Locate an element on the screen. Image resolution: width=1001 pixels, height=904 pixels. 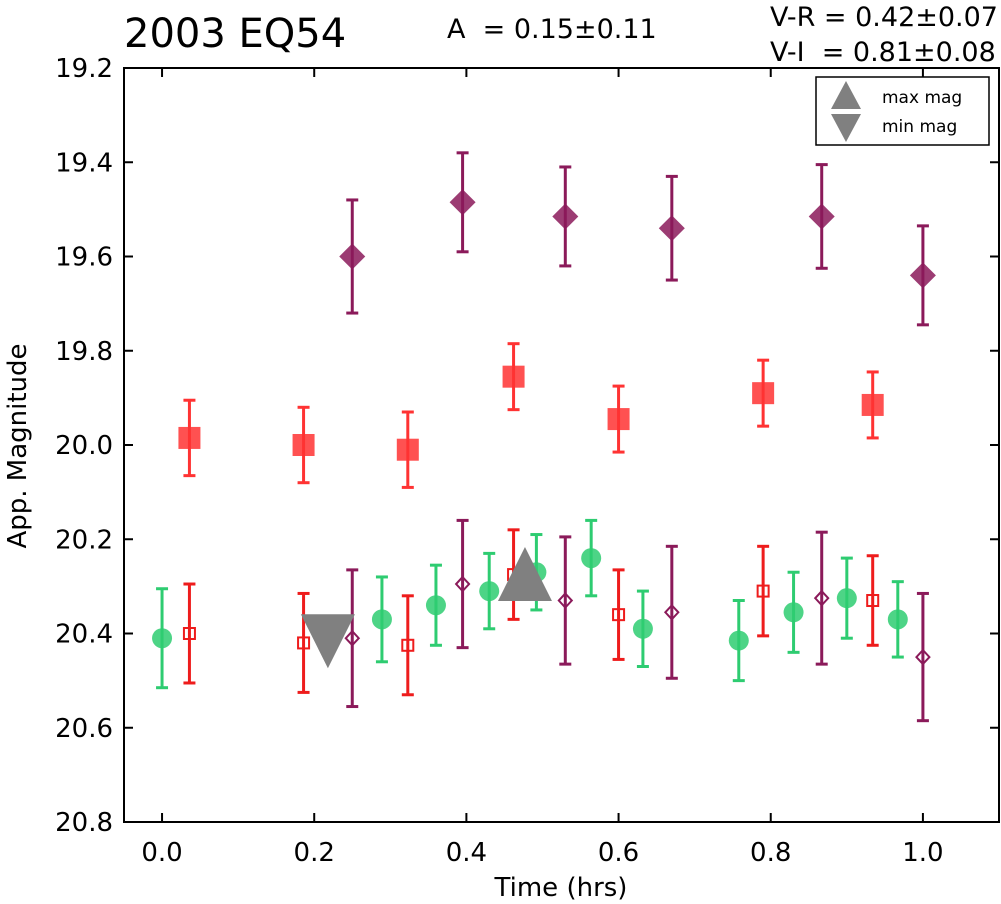
x-tick-label-5: 1.0 is located at coordinates (922, 853).